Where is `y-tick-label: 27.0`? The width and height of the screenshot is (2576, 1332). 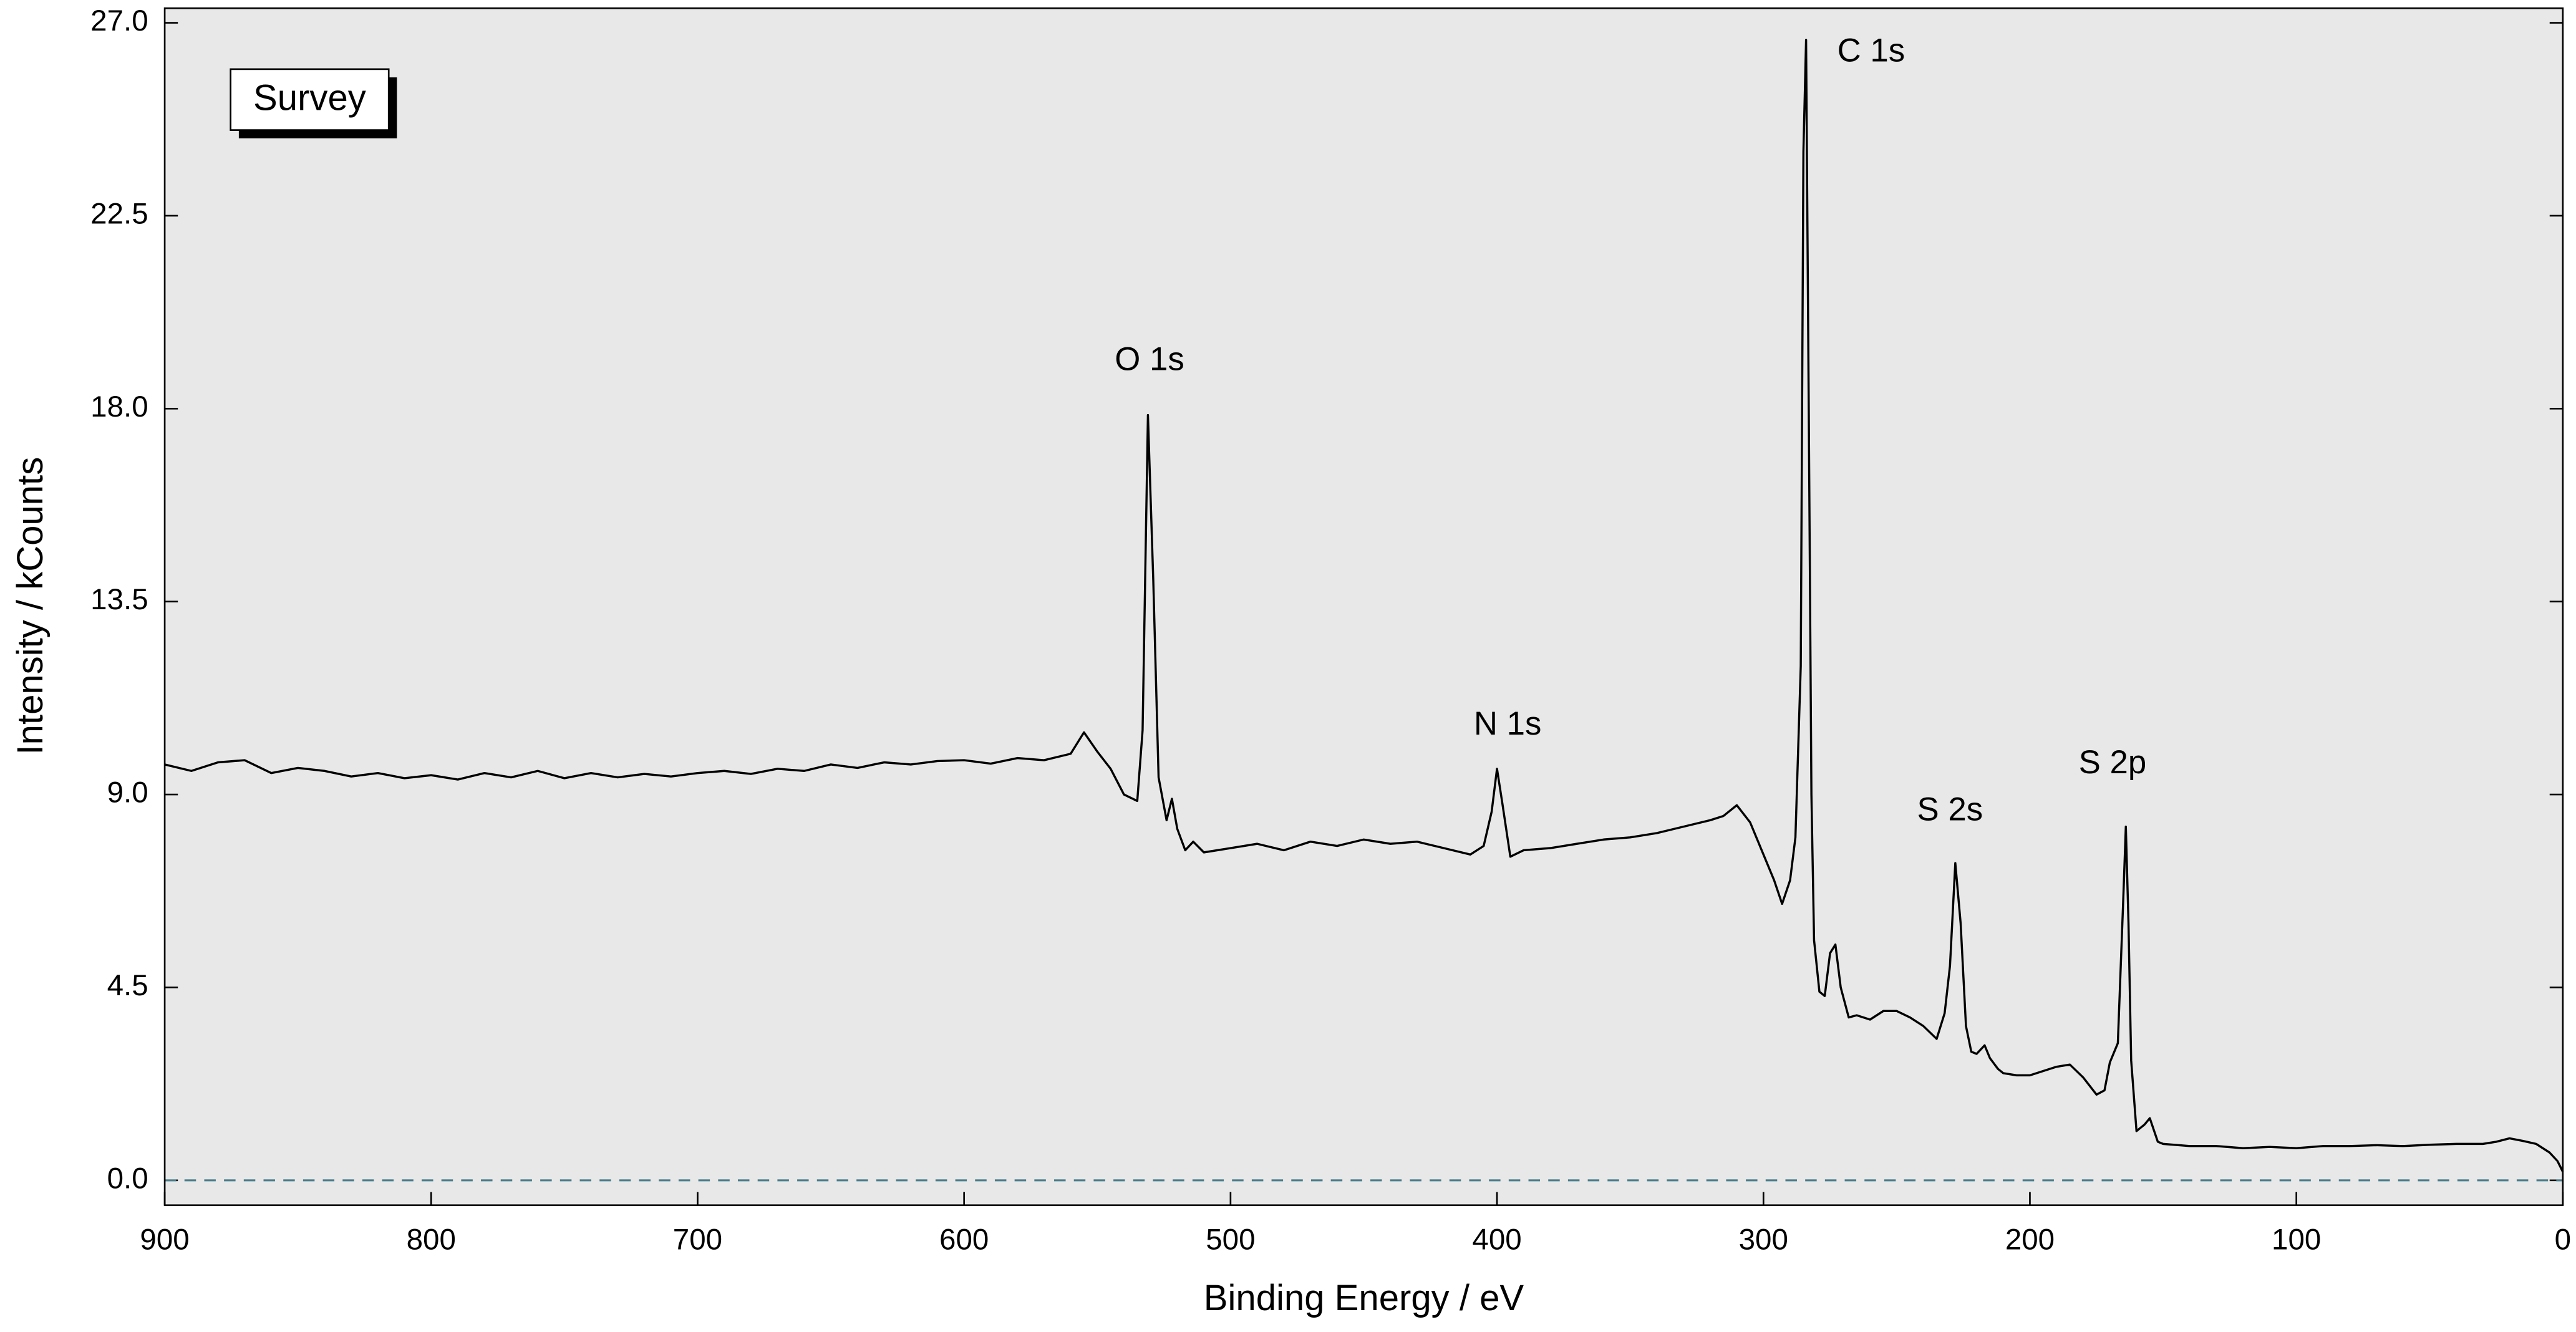 y-tick-label: 27.0 is located at coordinates (119, 20).